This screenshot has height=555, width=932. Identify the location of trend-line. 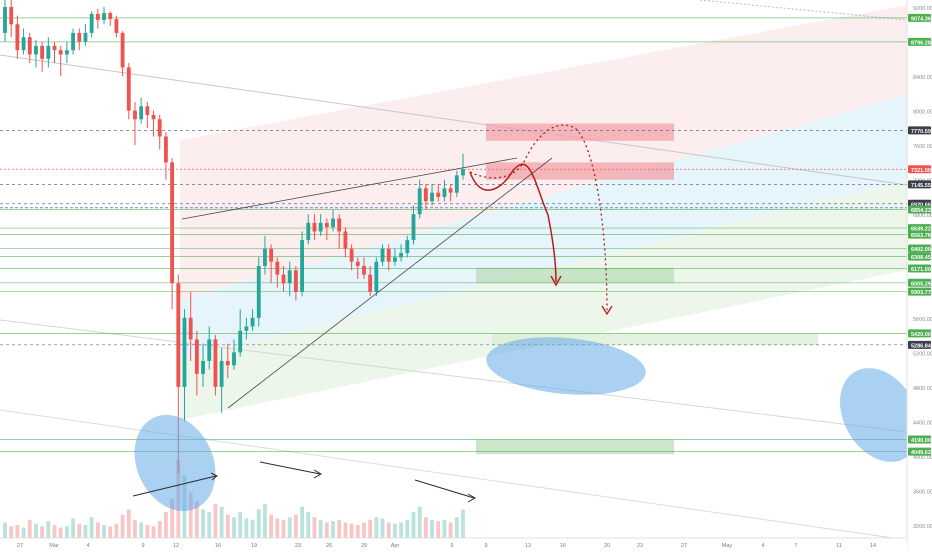
(803, 10).